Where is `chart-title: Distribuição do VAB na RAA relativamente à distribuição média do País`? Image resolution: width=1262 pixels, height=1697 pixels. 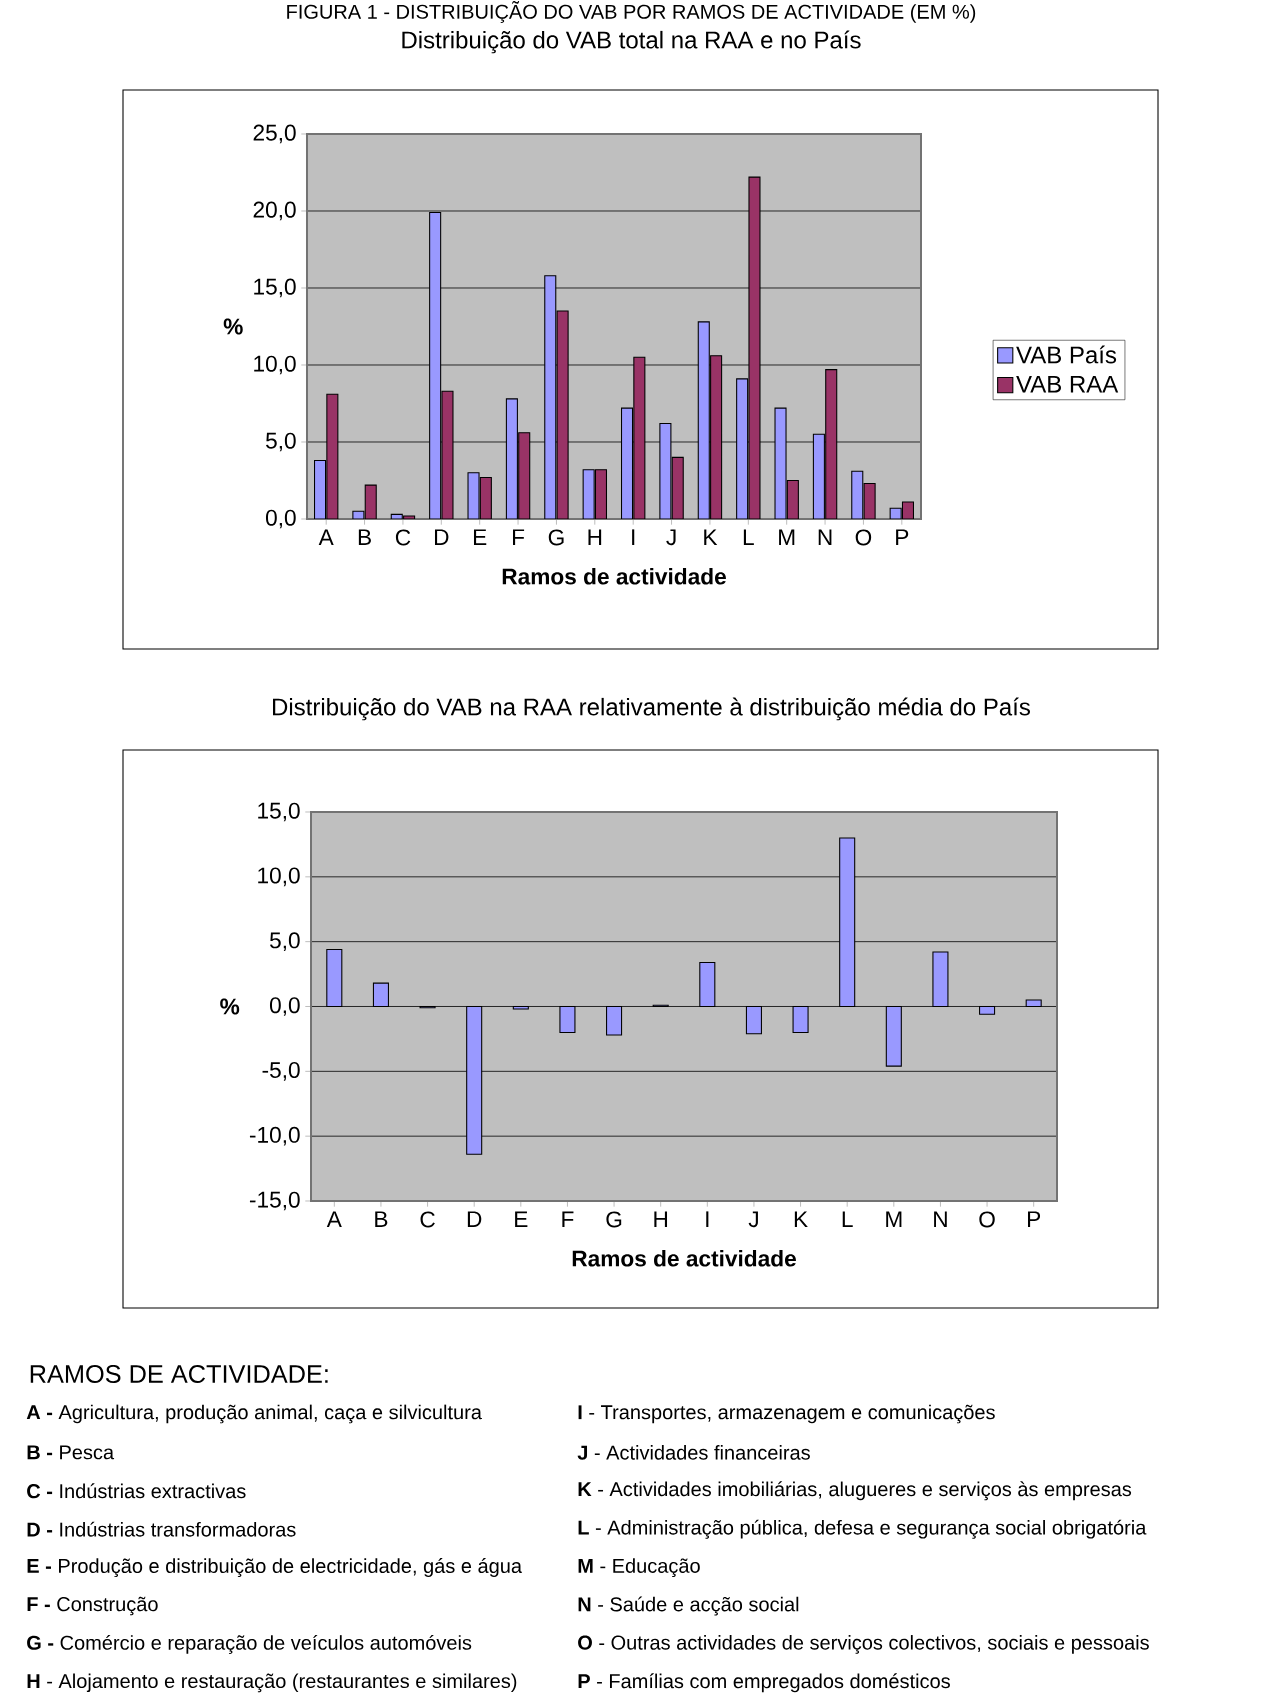
chart-title: Distribuição do VAB na RAA relativamente à distribuição média do País is located at coordinates (651, 709).